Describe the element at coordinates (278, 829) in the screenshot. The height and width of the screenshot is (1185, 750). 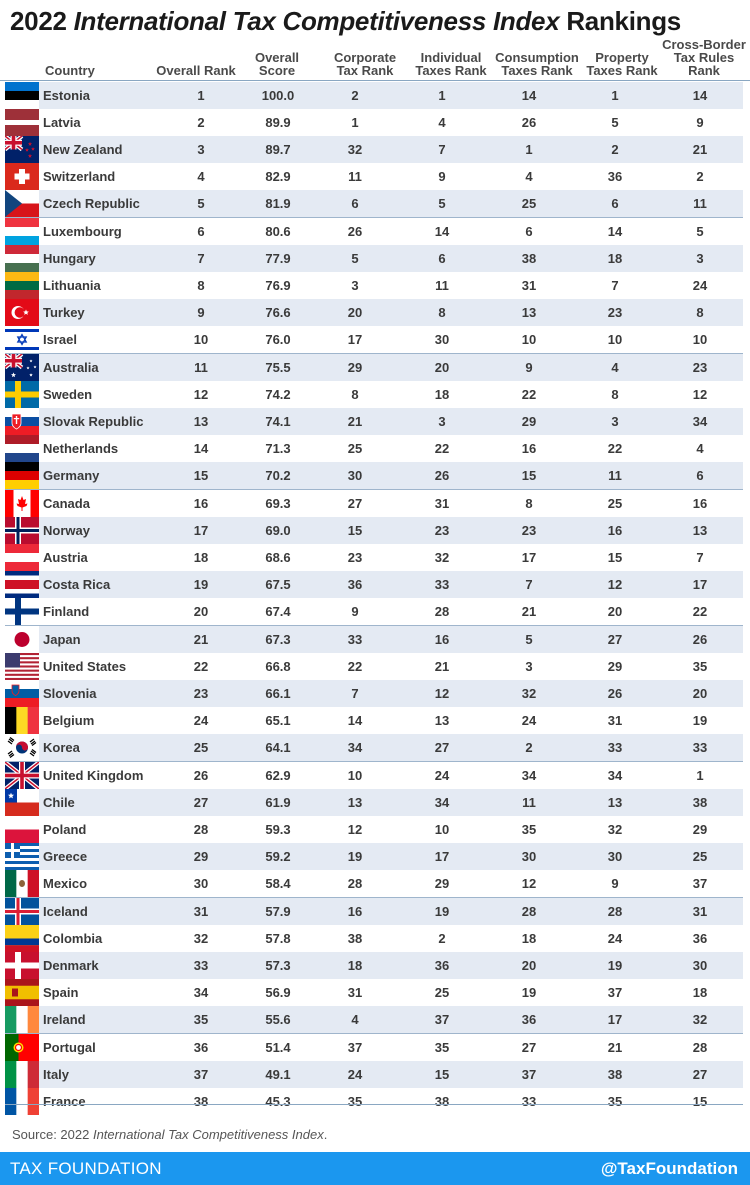
I see `overall-score-cell: 59.3` at that location.